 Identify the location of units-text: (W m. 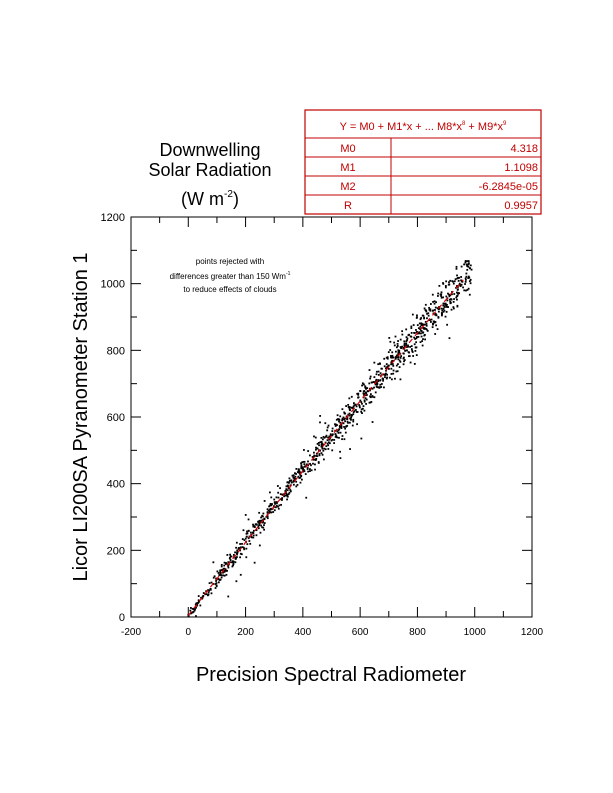
(202, 199).